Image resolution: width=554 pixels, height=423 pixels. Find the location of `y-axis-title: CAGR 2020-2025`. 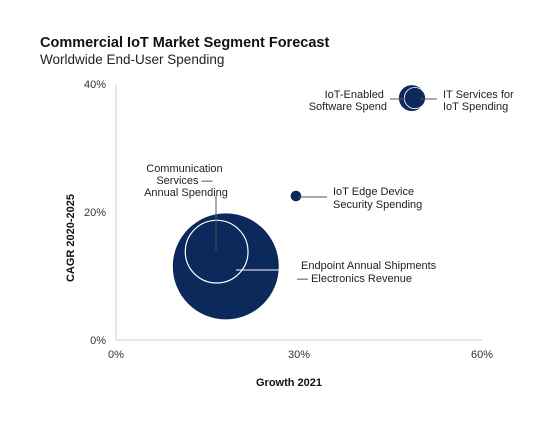

y-axis-title: CAGR 2020-2025 is located at coordinates (71, 238).